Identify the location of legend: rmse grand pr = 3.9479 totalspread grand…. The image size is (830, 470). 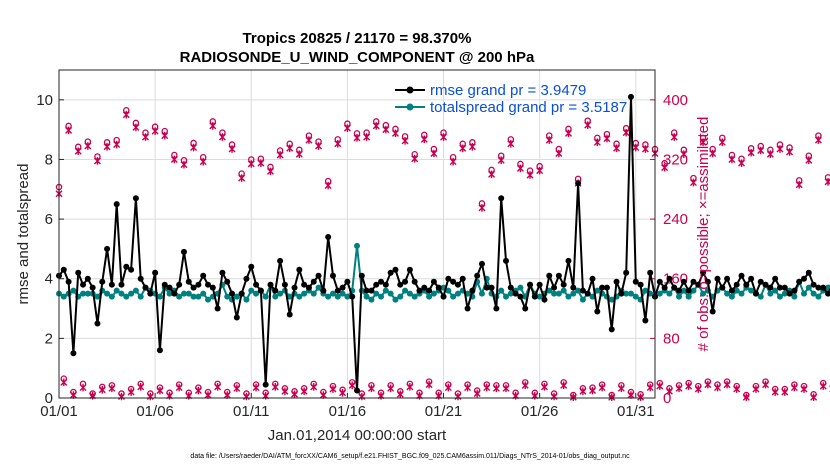
(511, 99).